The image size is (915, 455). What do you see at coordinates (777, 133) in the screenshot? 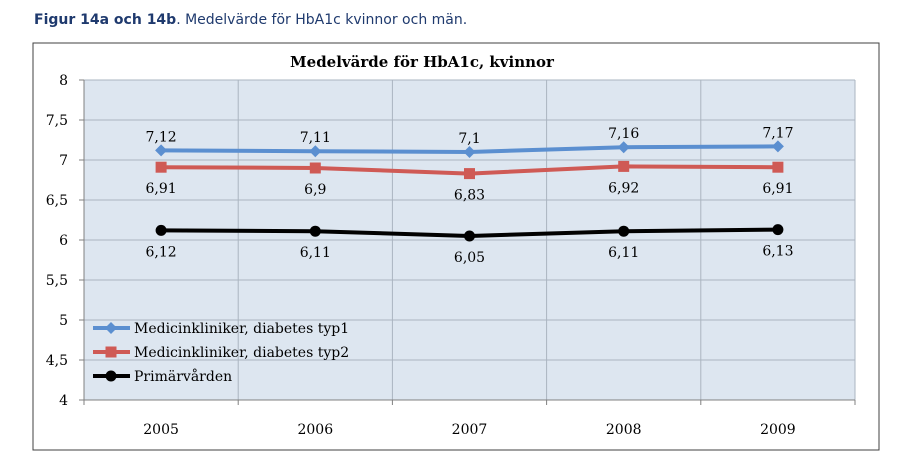
I see `data-label: 7,17` at bounding box center [777, 133].